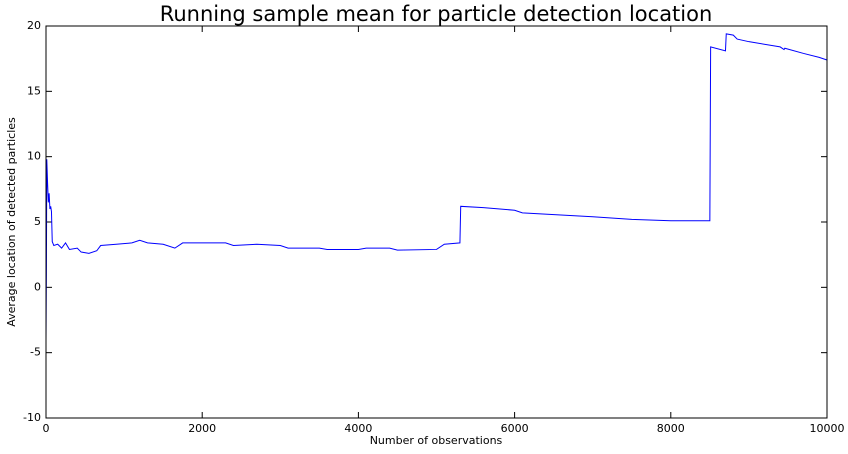 The image size is (848, 454). I want to click on x-tick-label: 4000, so click(358, 428).